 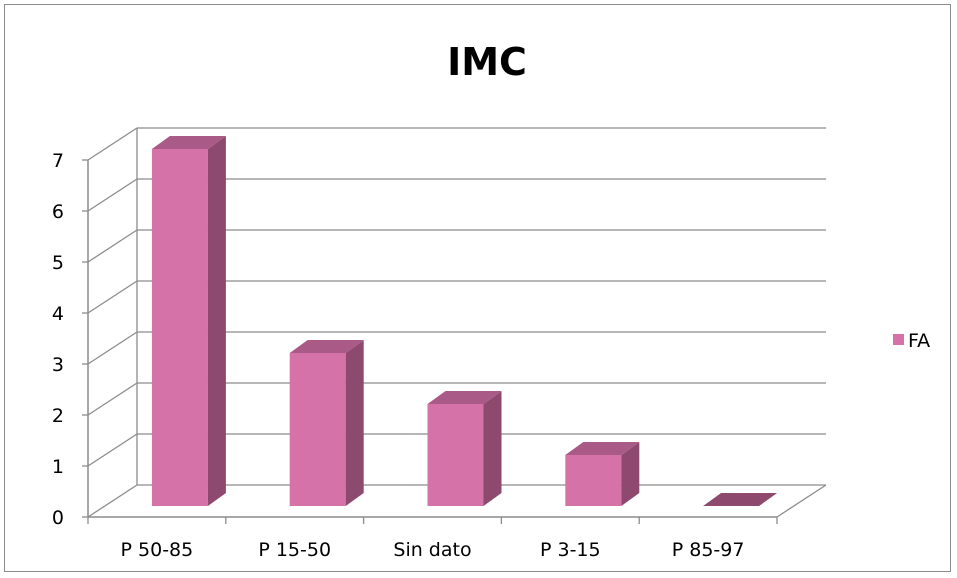 What do you see at coordinates (58, 467) in the screenshot?
I see `y-tick-label: 1` at bounding box center [58, 467].